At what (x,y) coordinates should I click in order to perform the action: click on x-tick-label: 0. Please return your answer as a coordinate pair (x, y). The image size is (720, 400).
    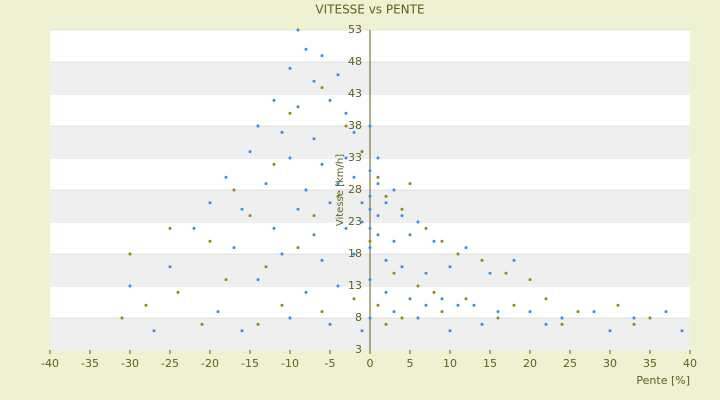
    Looking at the image, I should click on (370, 363).